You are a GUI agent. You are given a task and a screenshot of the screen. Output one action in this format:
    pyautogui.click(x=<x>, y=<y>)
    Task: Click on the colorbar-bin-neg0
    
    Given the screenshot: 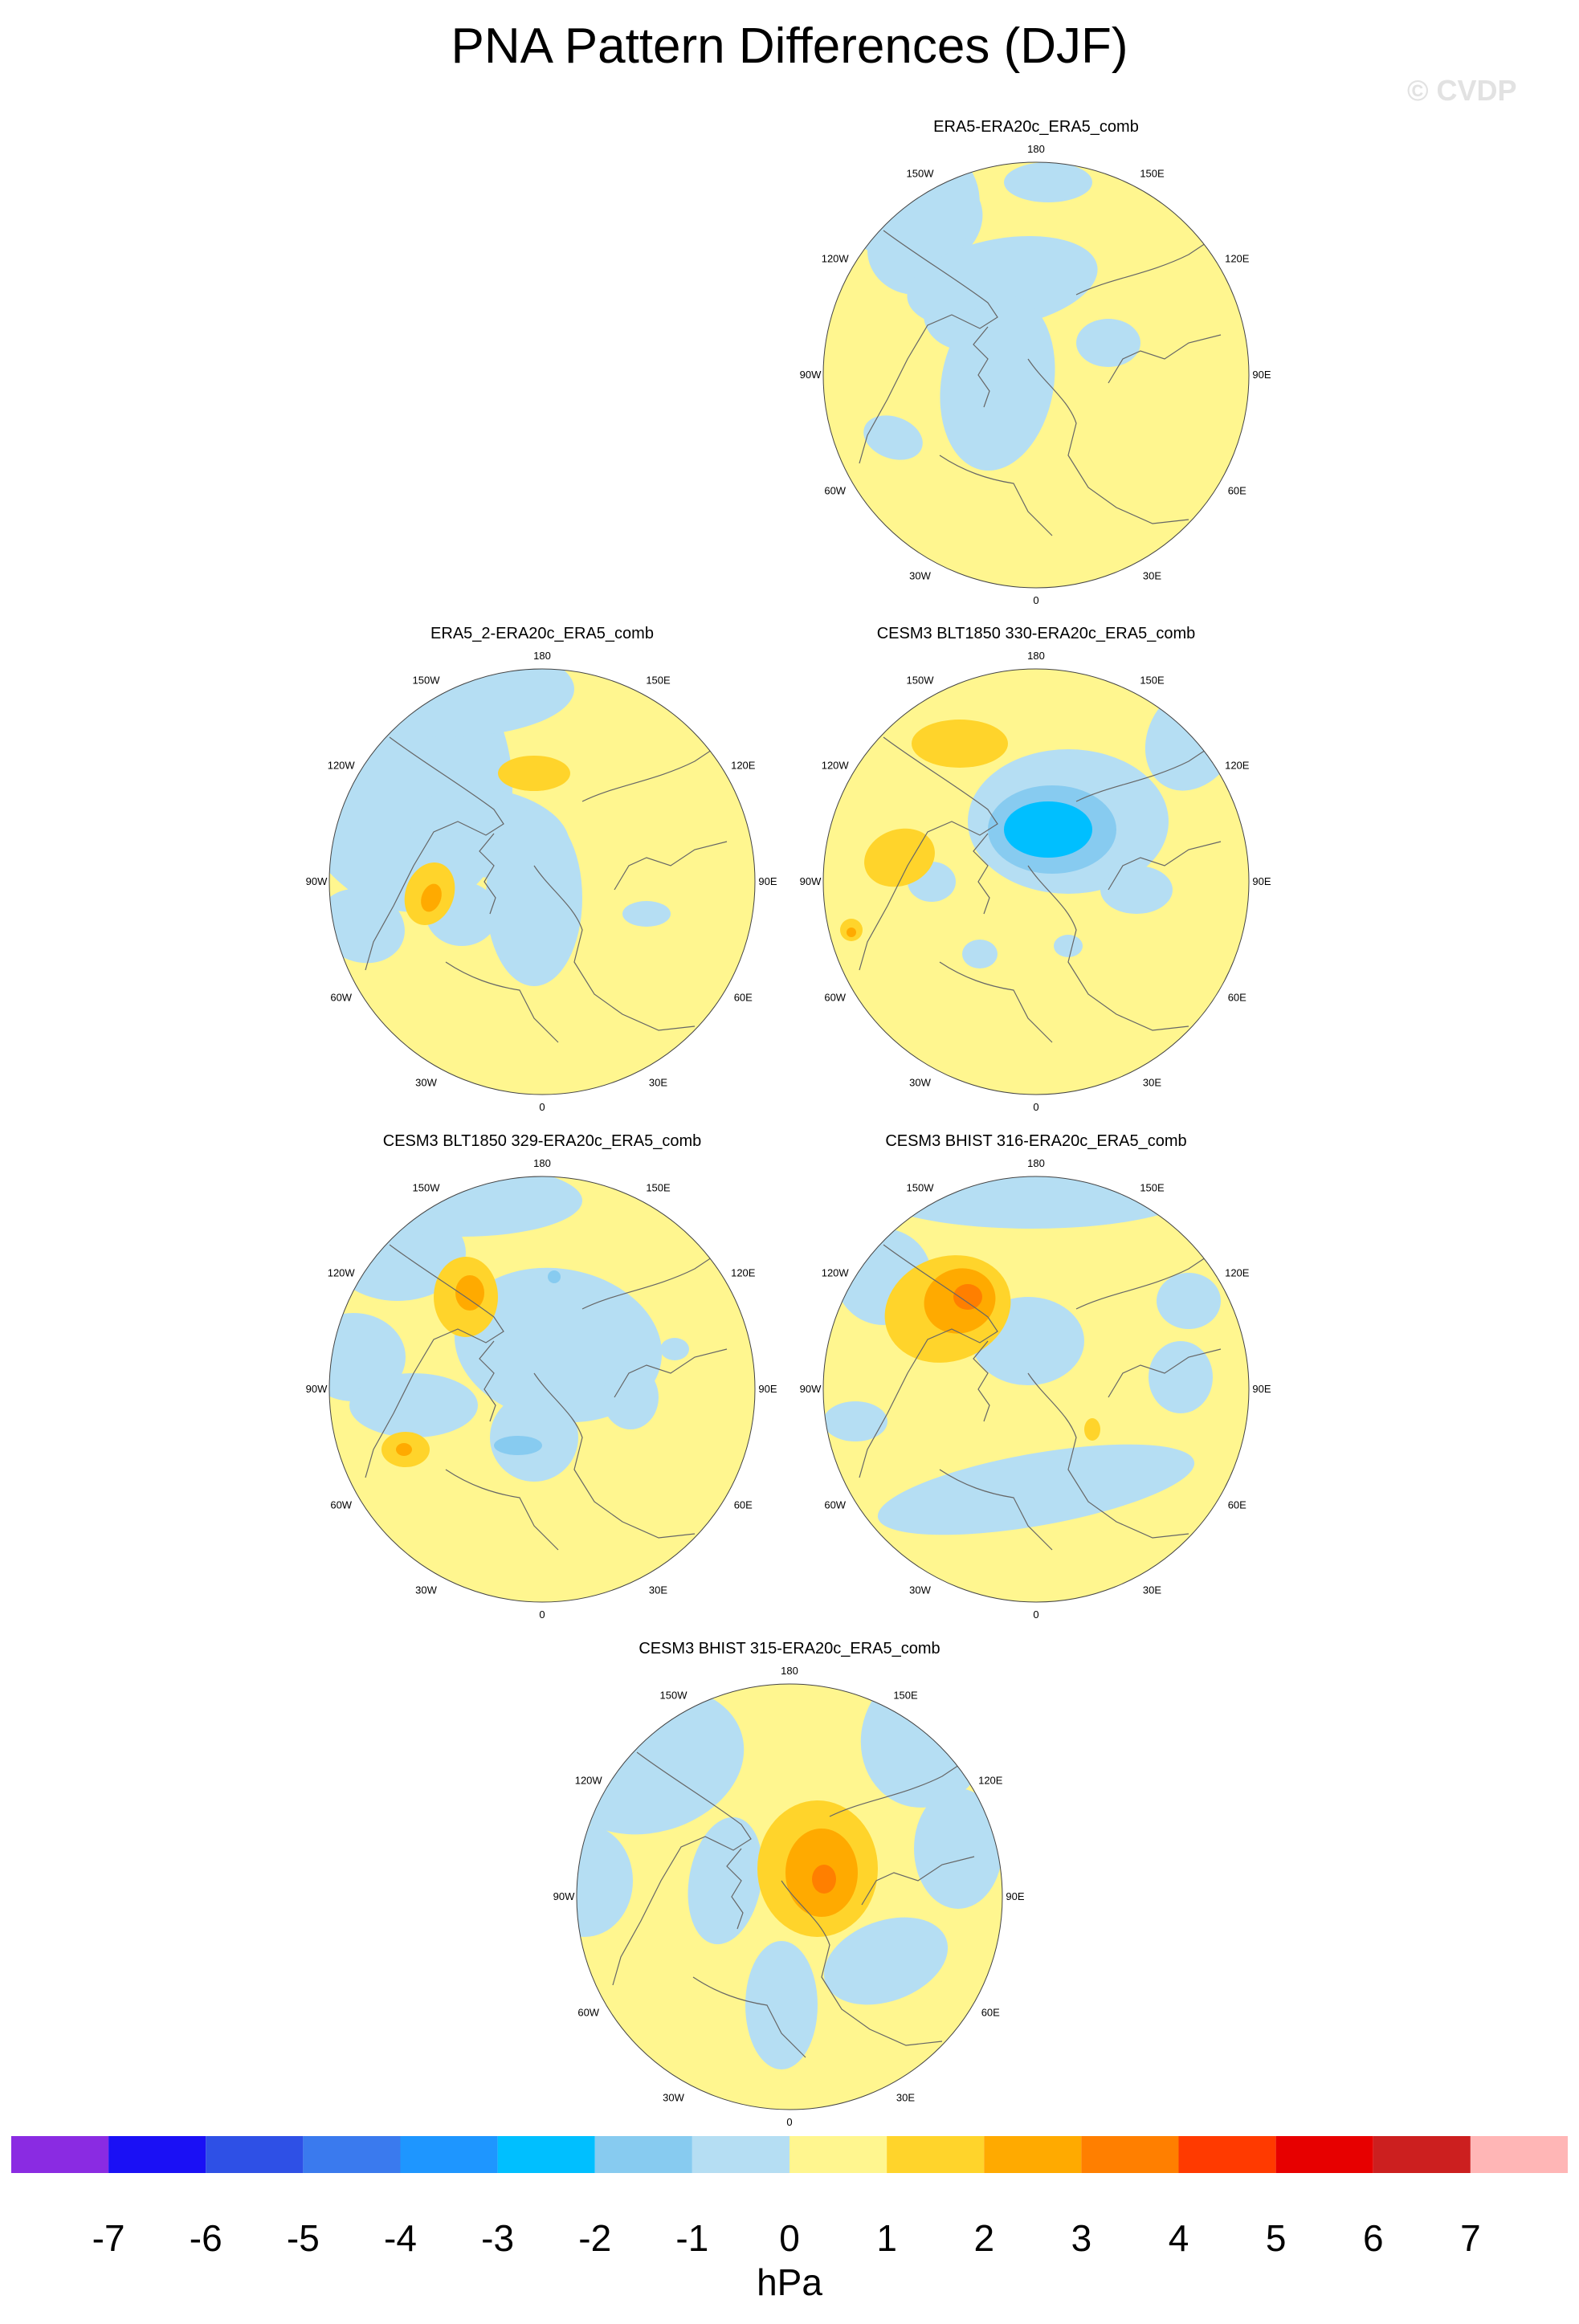 What is the action you would take?
    pyautogui.click(x=741, y=2155)
    